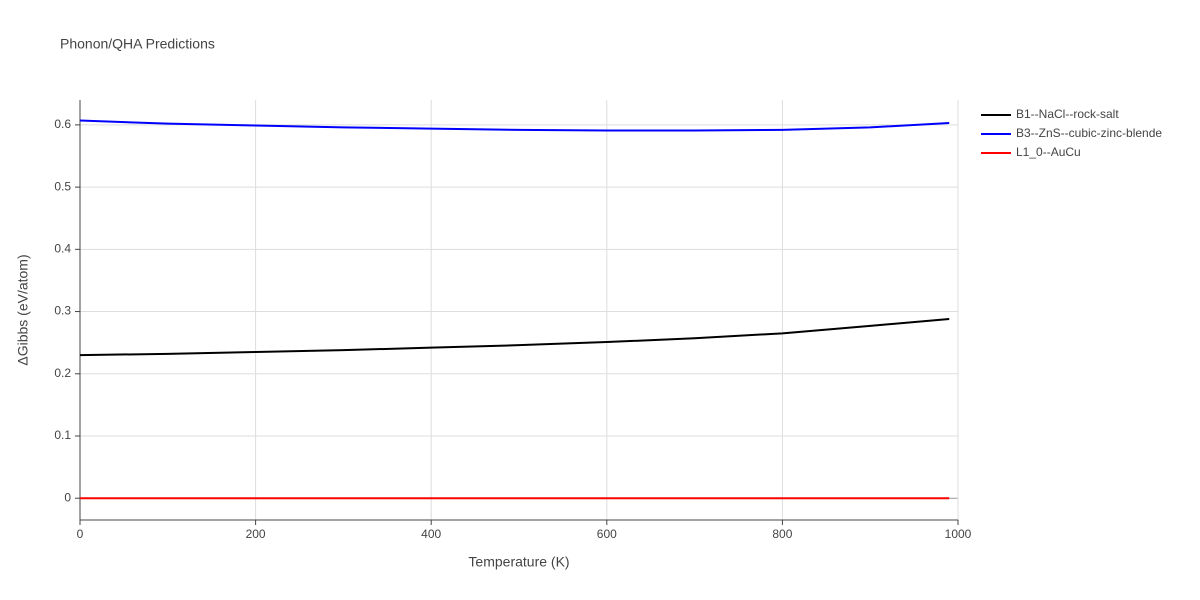 This screenshot has width=1200, height=600. What do you see at coordinates (256, 534) in the screenshot?
I see `x-tick-label: 200` at bounding box center [256, 534].